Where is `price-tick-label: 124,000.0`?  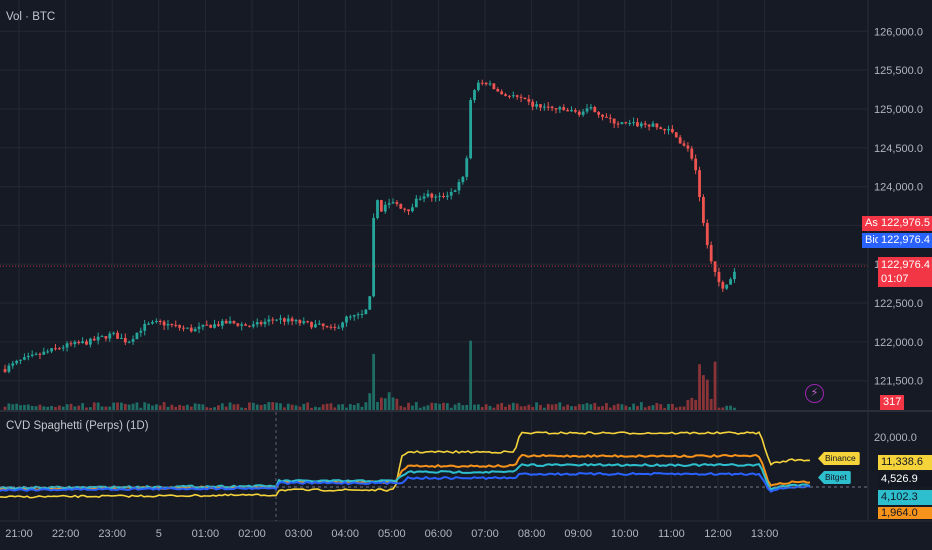 price-tick-label: 124,000.0 is located at coordinates (898, 188).